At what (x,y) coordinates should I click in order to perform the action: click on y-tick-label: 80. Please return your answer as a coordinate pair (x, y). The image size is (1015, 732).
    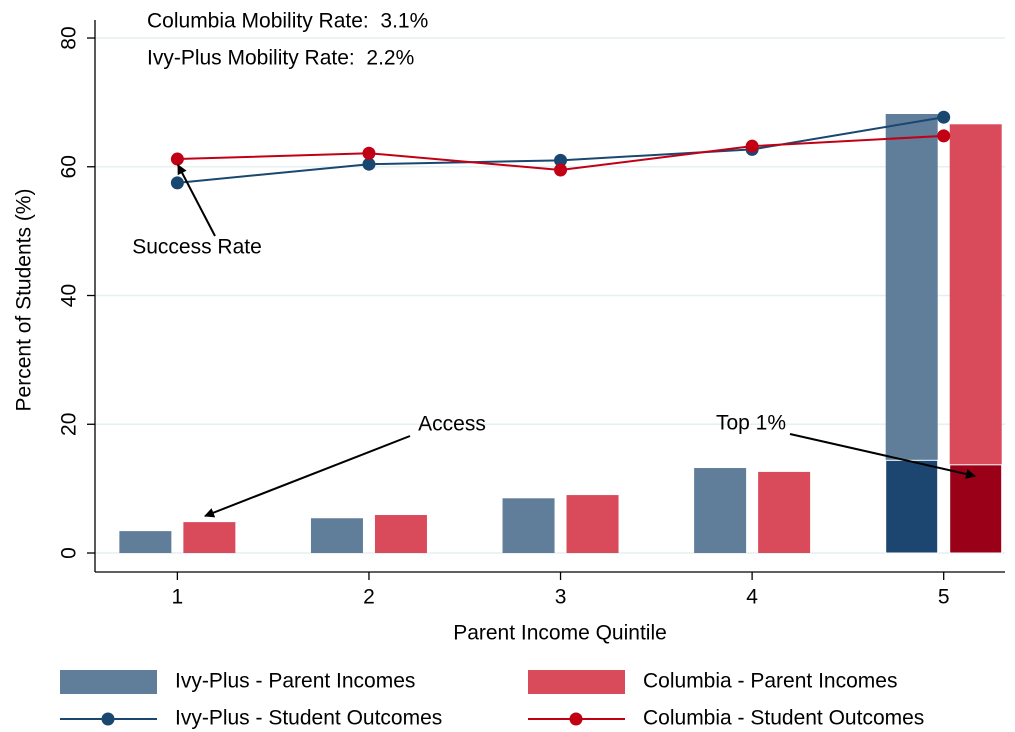
    Looking at the image, I should click on (69, 37).